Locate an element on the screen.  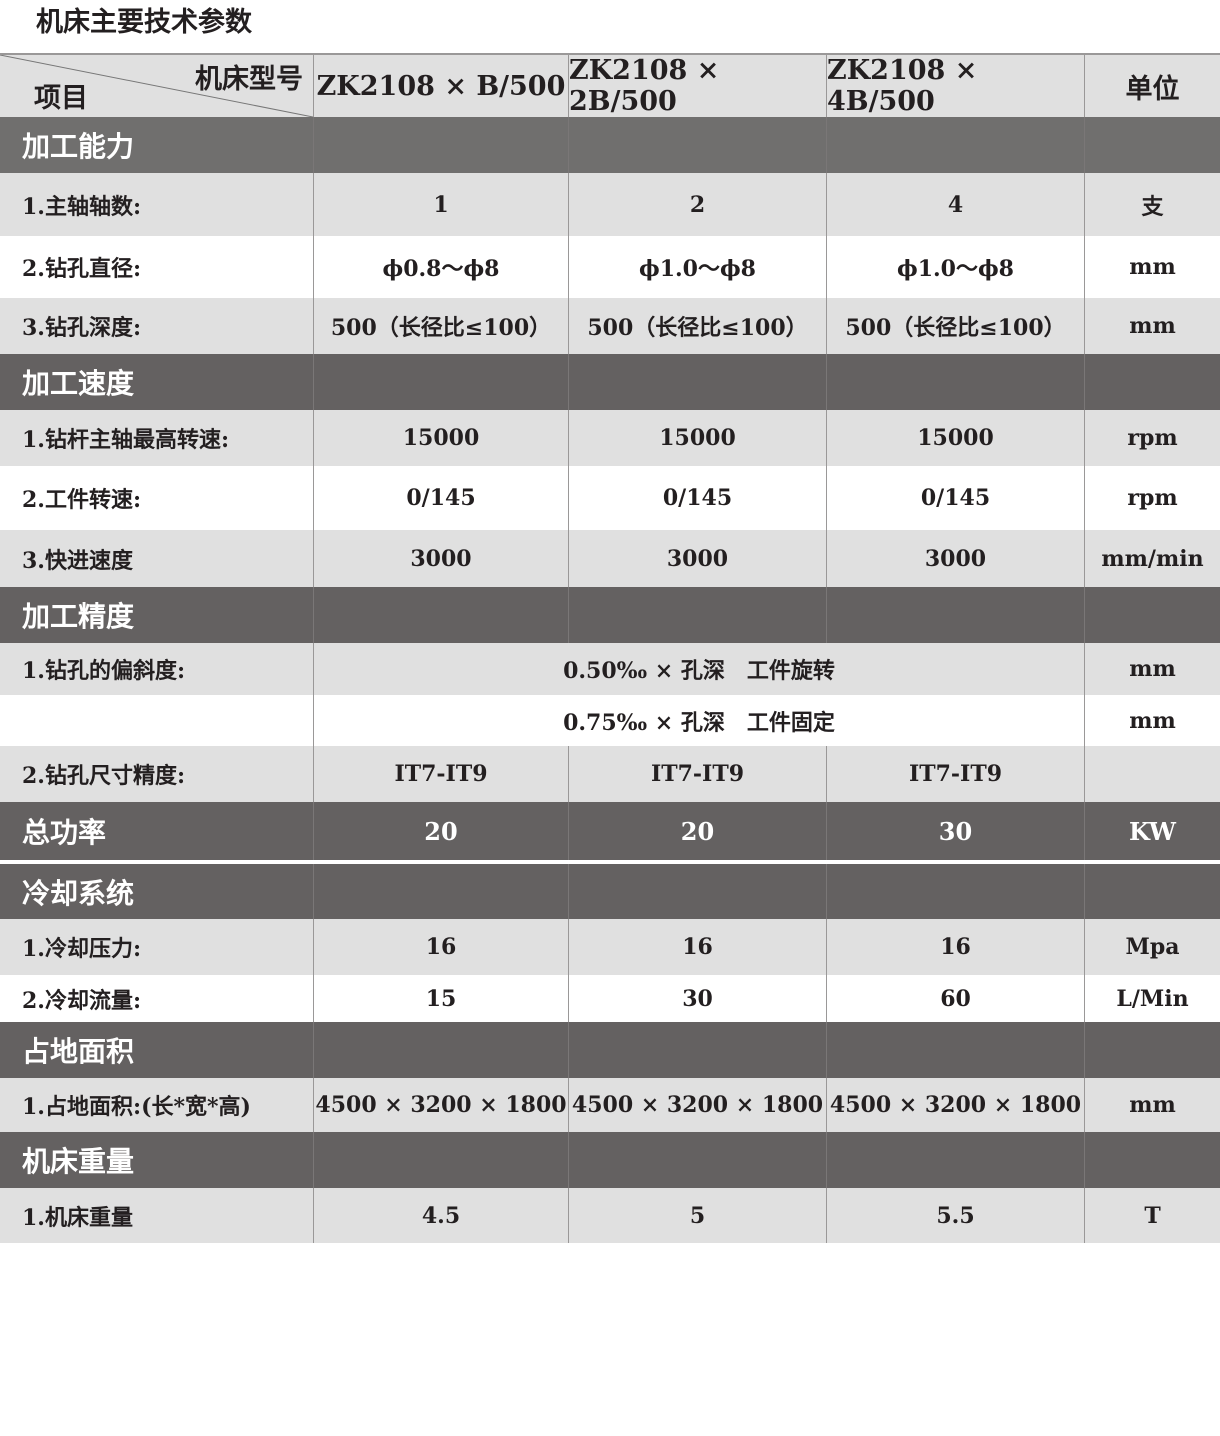
unit-cell: L/Min is located at coordinates (1152, 998).